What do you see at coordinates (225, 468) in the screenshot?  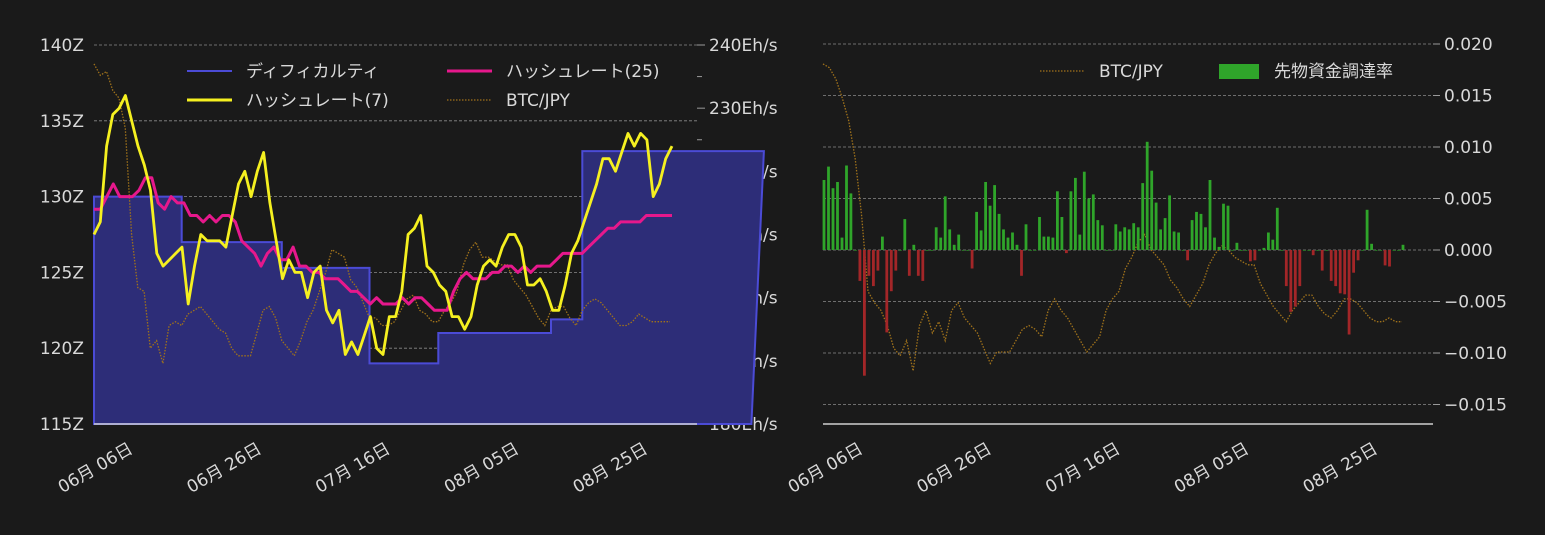 I see `x-tick-label: 06月 26日` at bounding box center [225, 468].